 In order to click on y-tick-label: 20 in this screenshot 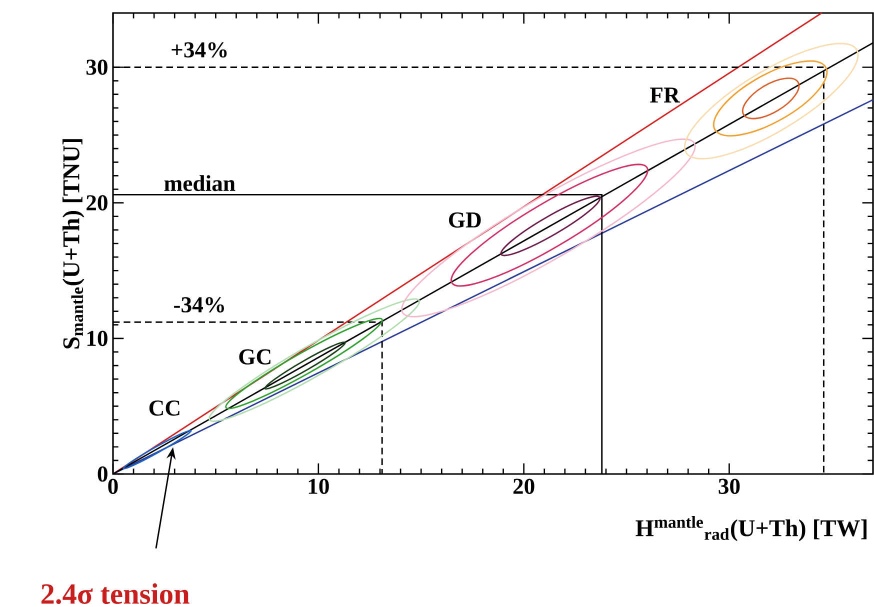, I will do `click(97, 202)`.